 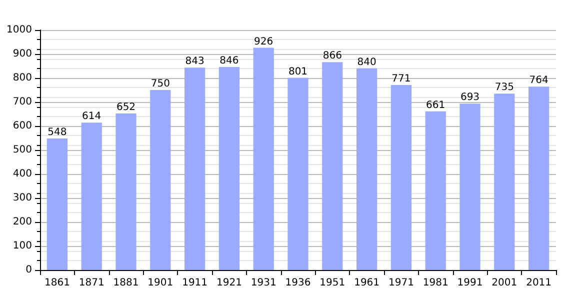 What do you see at coordinates (29, 270) in the screenshot?
I see `y-tick-label: 0` at bounding box center [29, 270].